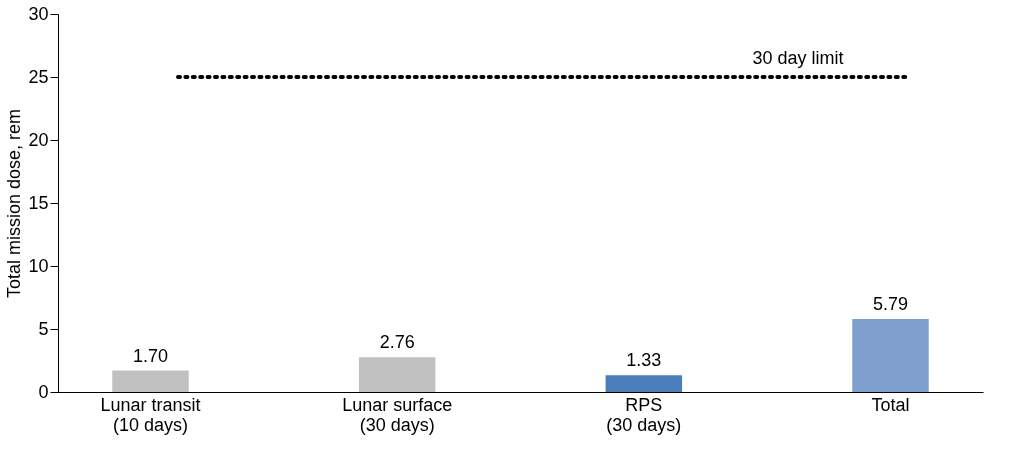 The image size is (1036, 460). I want to click on data-label: 1.70, so click(150, 355).